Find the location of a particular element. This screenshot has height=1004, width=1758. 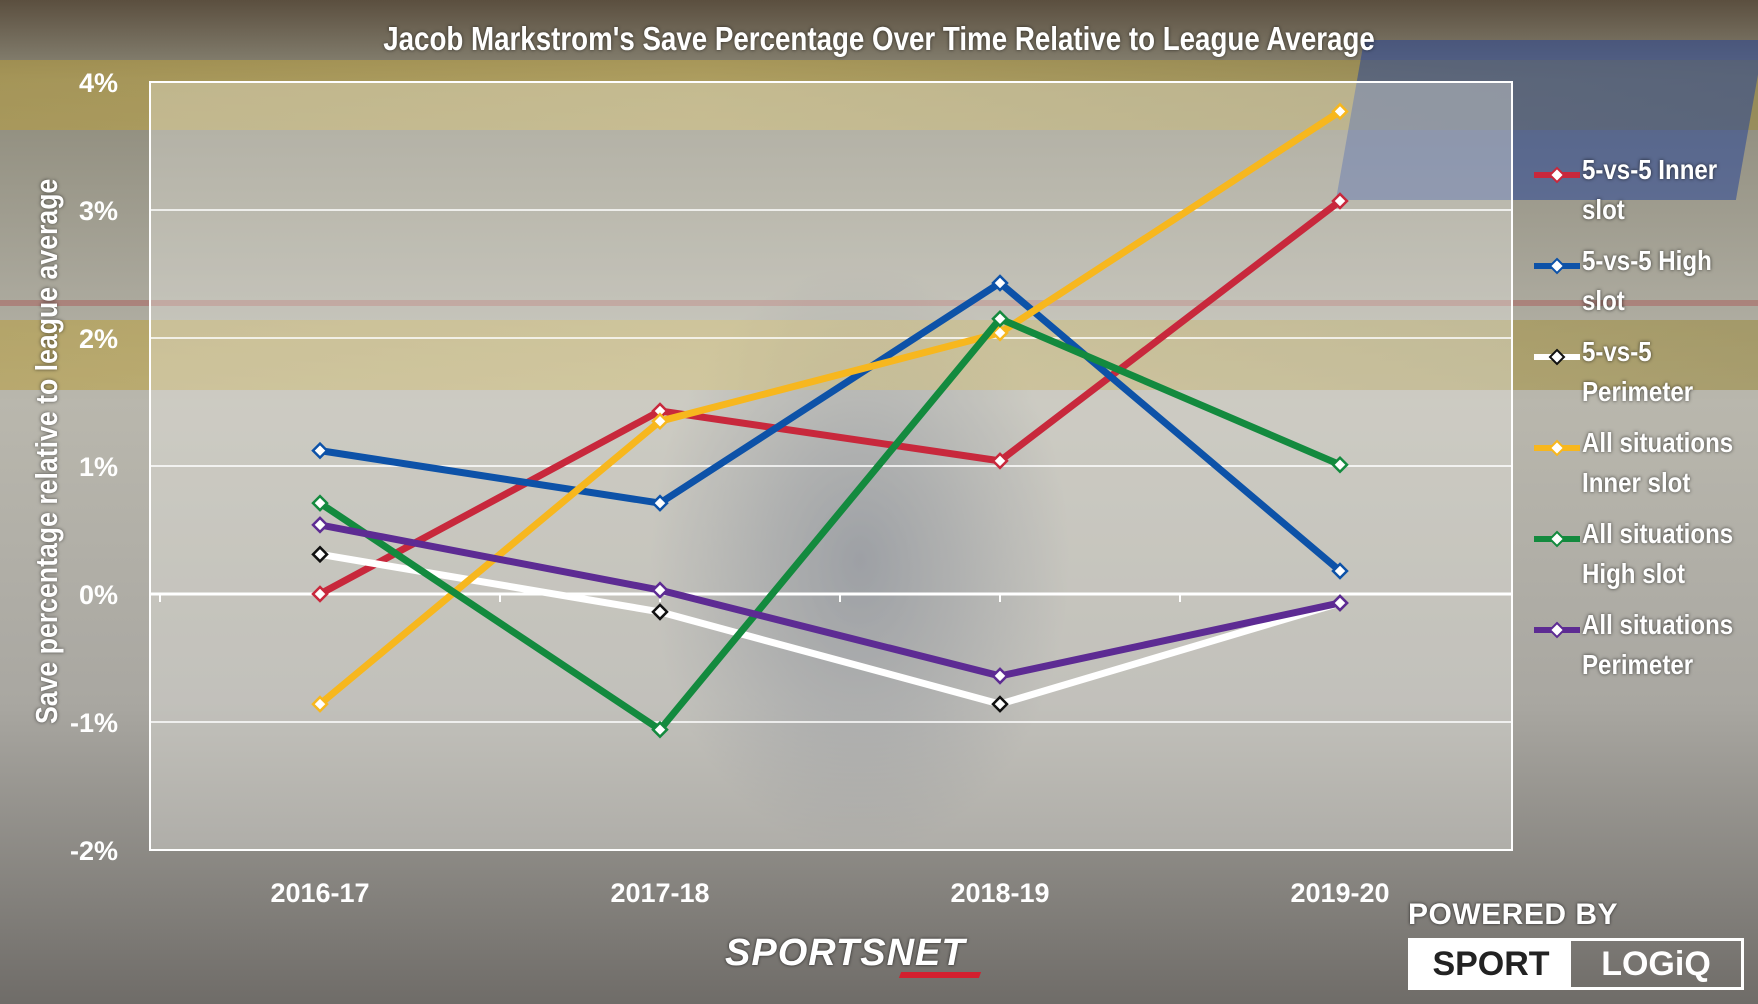

x-tick-label: 2016-17 is located at coordinates (319, 893).